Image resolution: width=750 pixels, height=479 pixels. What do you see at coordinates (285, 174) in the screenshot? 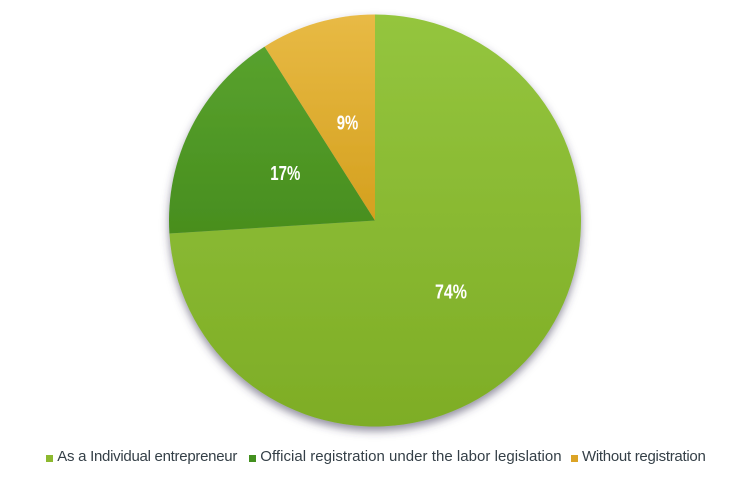
I see `svg-text: 17%` at bounding box center [285, 174].